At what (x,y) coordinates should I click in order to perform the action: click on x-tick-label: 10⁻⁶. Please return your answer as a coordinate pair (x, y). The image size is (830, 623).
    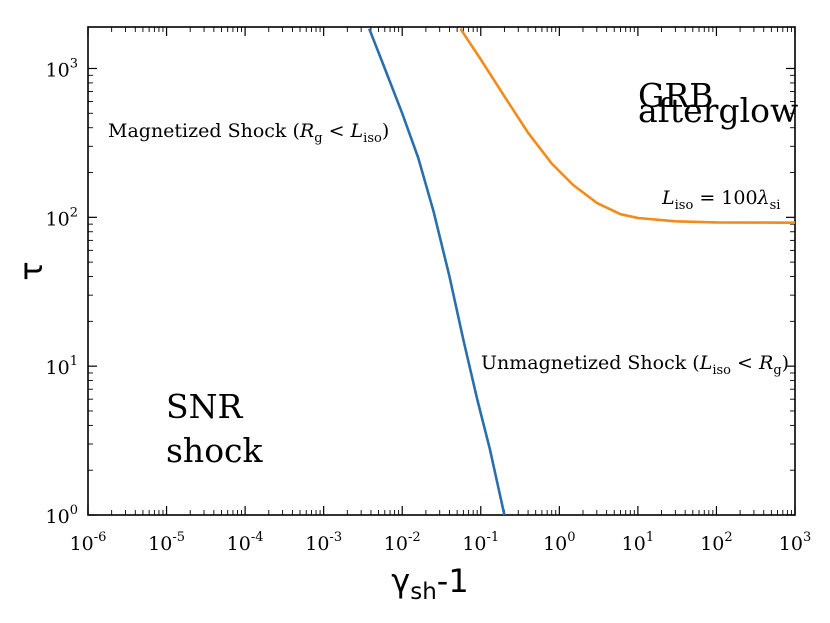
    Looking at the image, I should click on (88, 542).